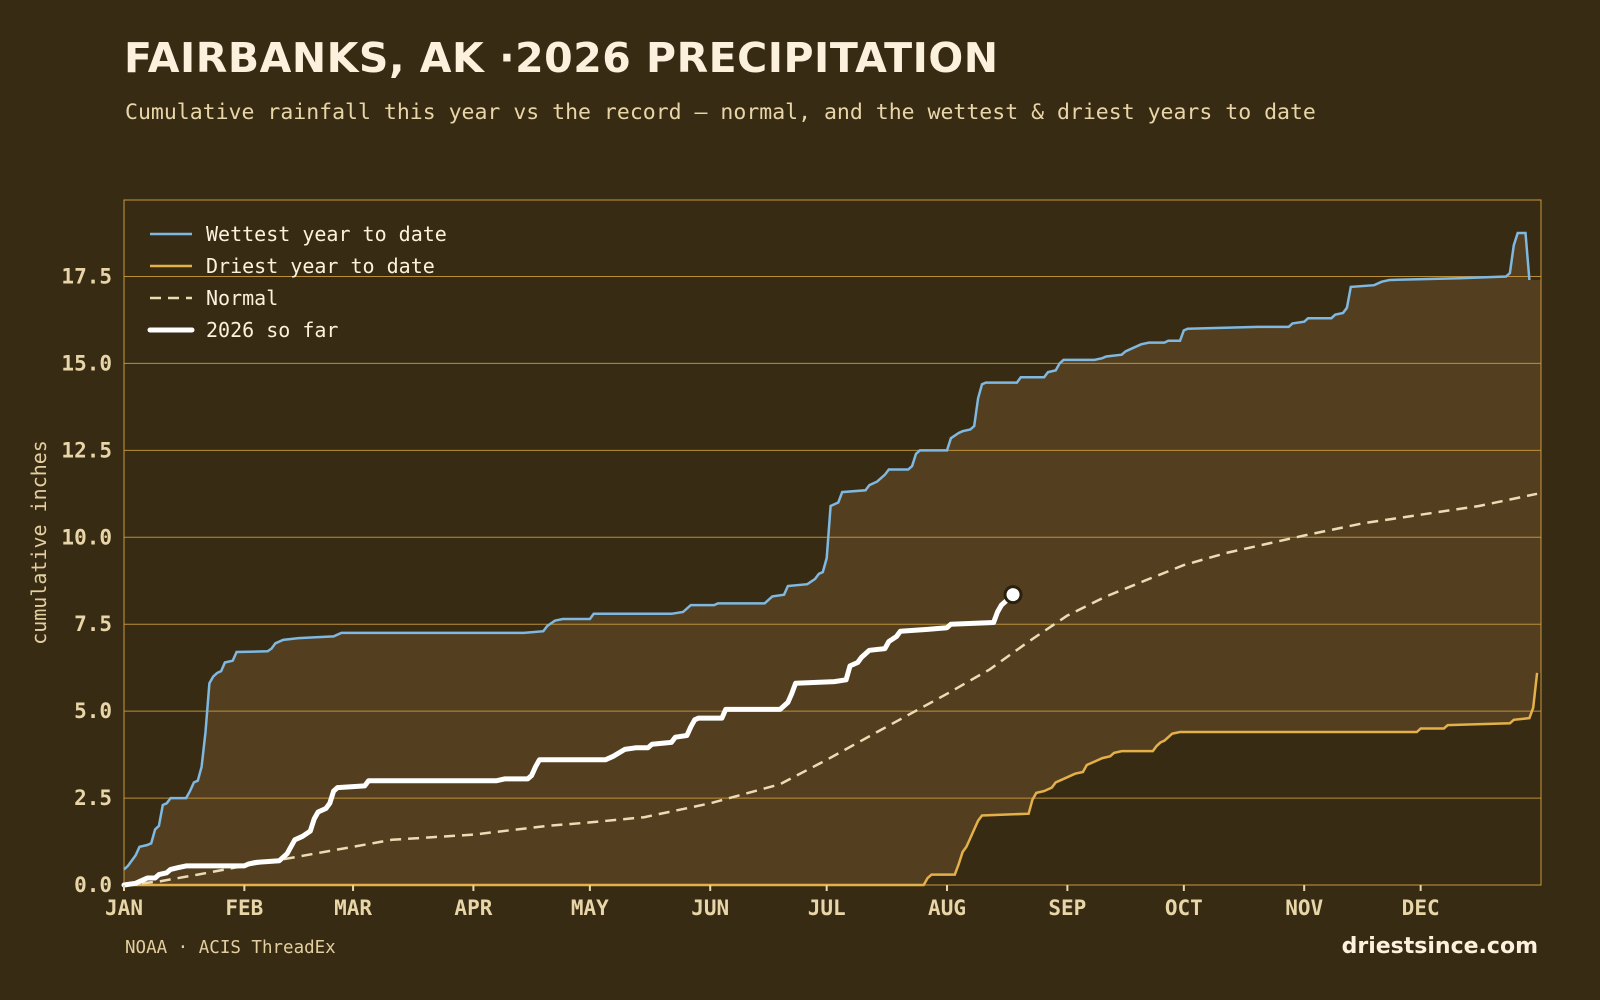 This screenshot has width=1600, height=1000. What do you see at coordinates (1184, 908) in the screenshot?
I see `x-tick-label: OCT` at bounding box center [1184, 908].